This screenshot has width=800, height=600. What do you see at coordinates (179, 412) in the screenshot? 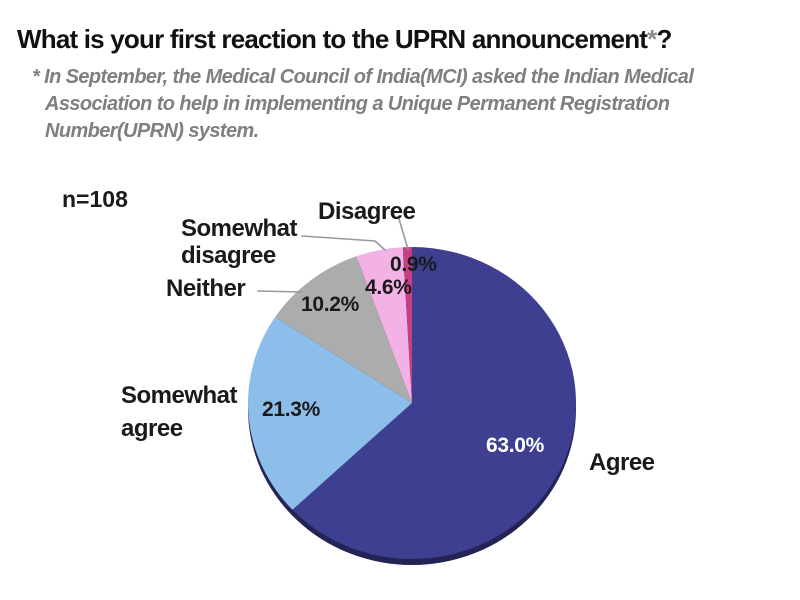
I see `slice-label-somewhat-agree: Somewhat agree` at bounding box center [179, 412].